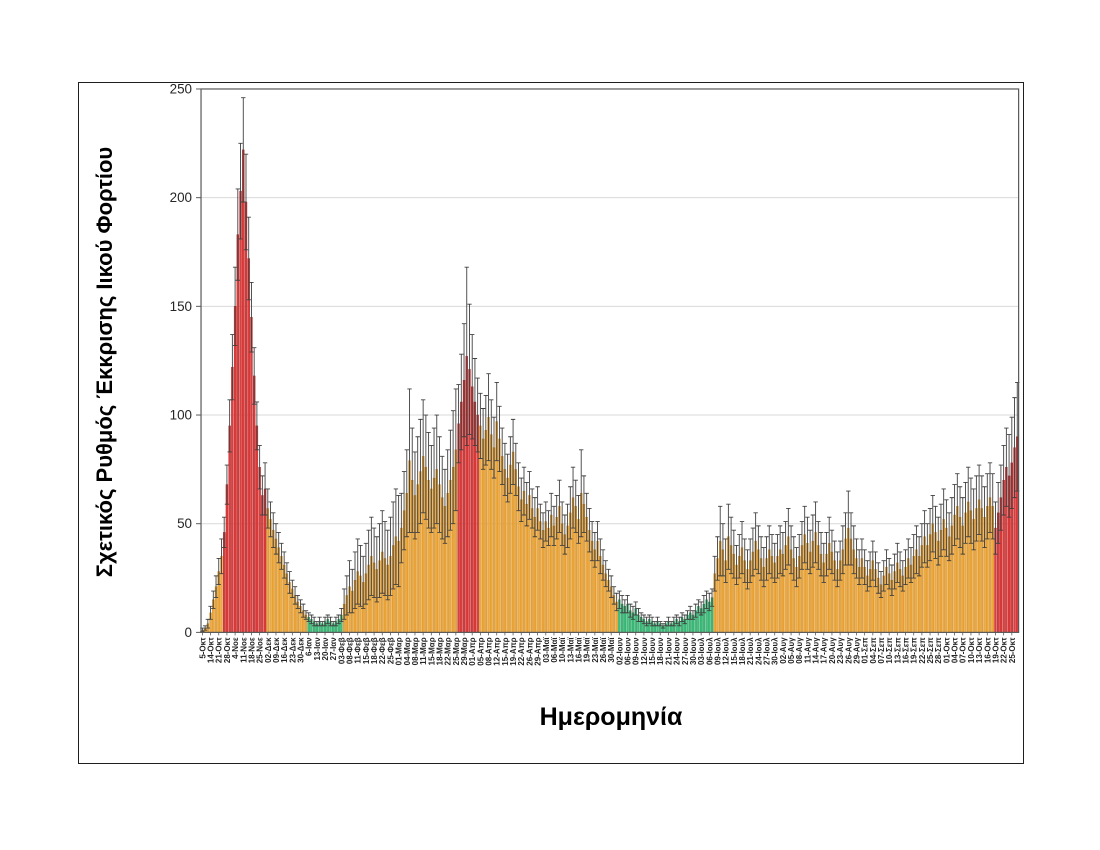 This screenshot has height=850, width=1100. Describe the element at coordinates (758, 651) in the screenshot. I see `x-tick-label: 24-Ιουλ` at that location.